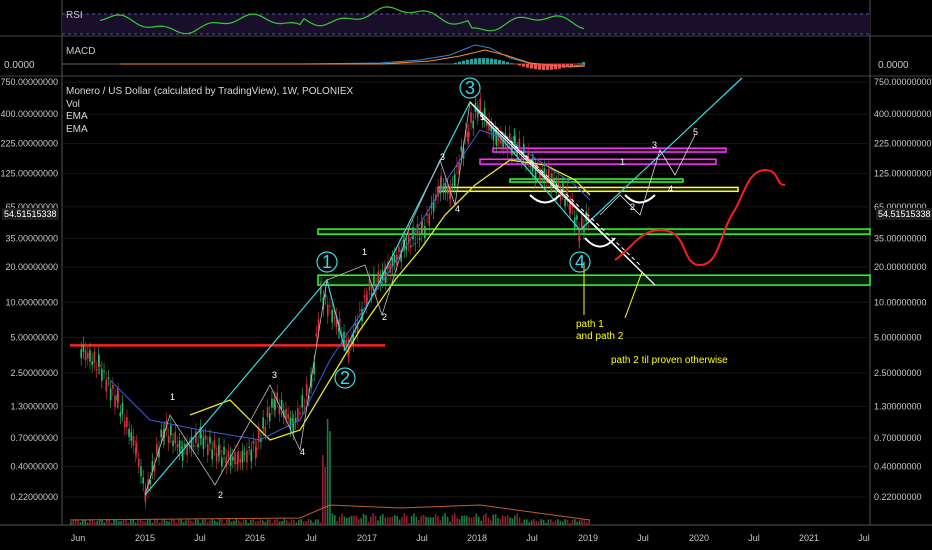 This screenshot has width=932, height=550. What do you see at coordinates (898, 466) in the screenshot?
I see `y-tick-label-right: 0.40000000` at bounding box center [898, 466].